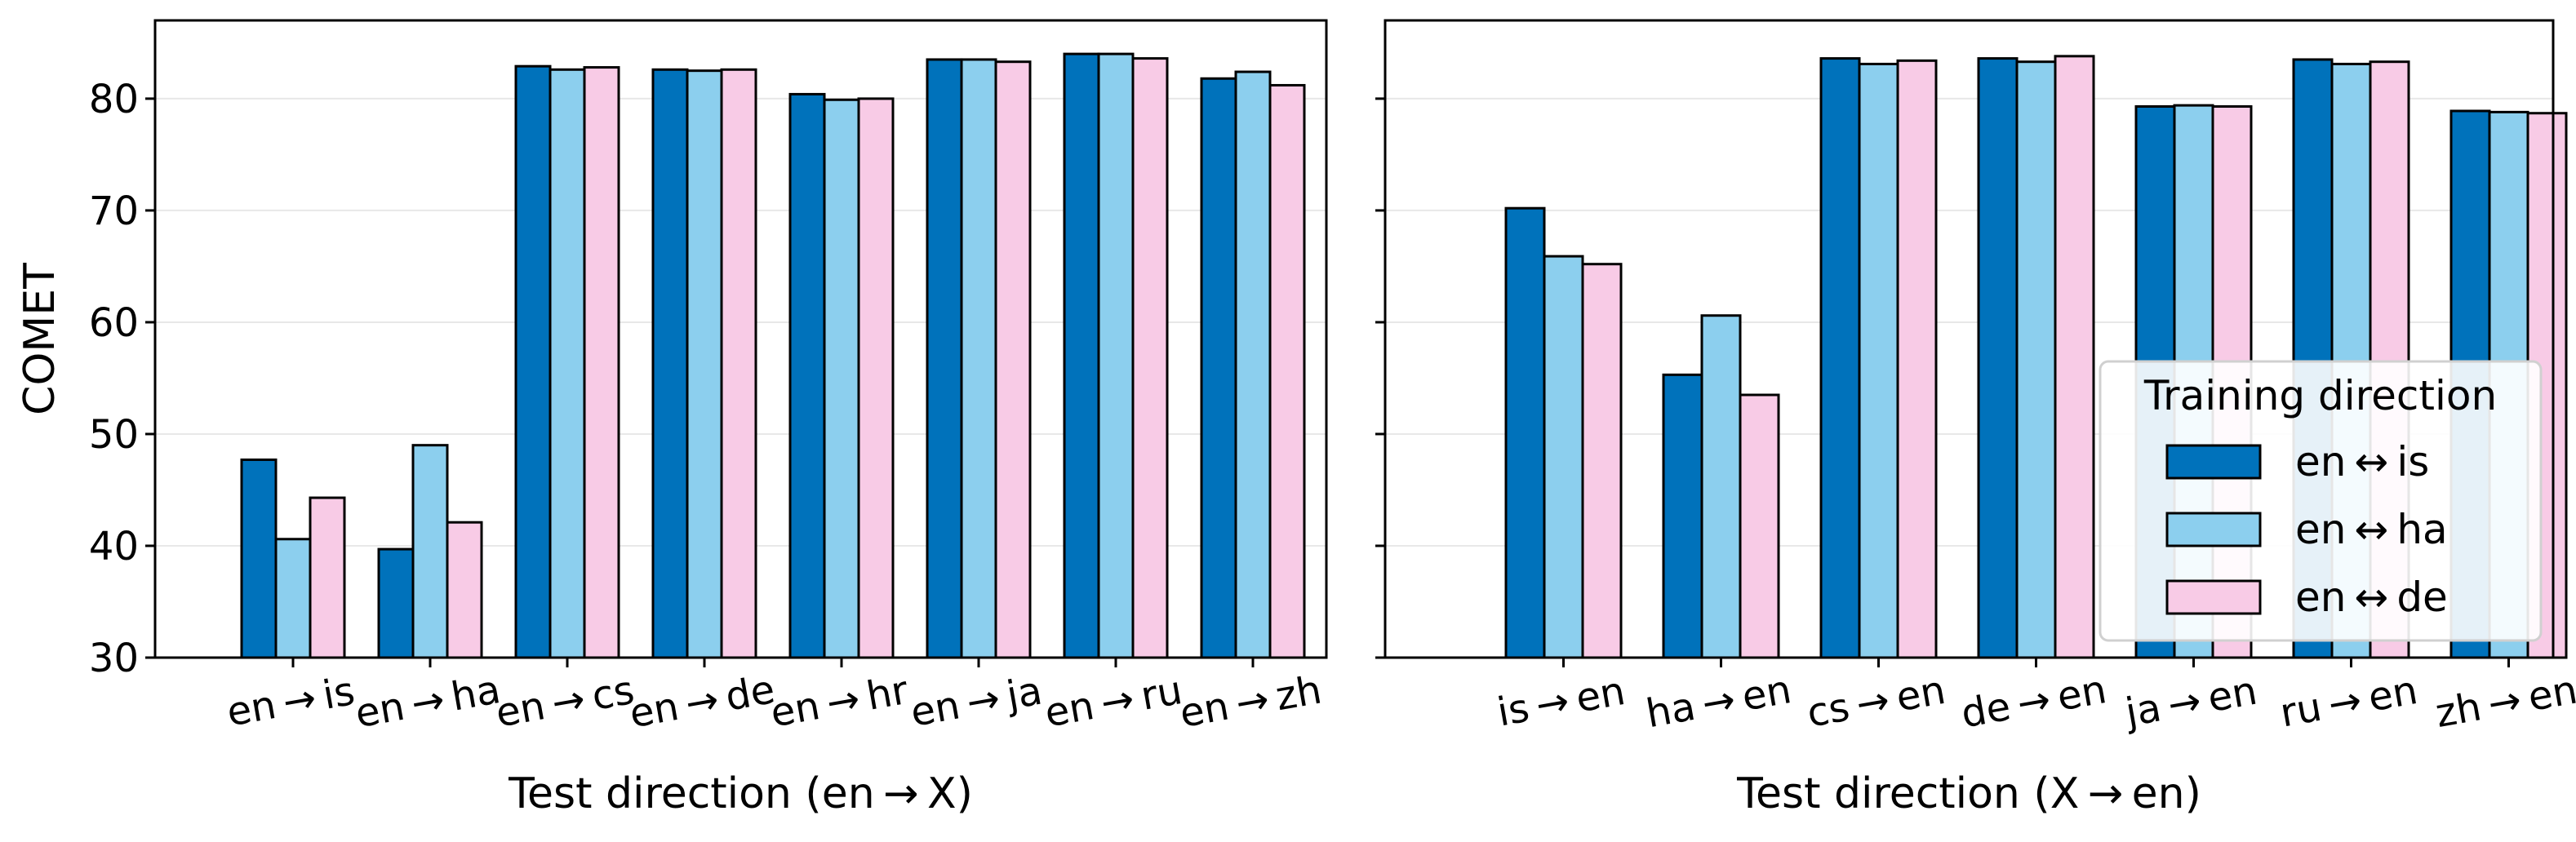 This screenshot has height=842, width=2576. Describe the element at coordinates (2504, 702) in the screenshot. I see `x-tick-label: zh → en` at that location.